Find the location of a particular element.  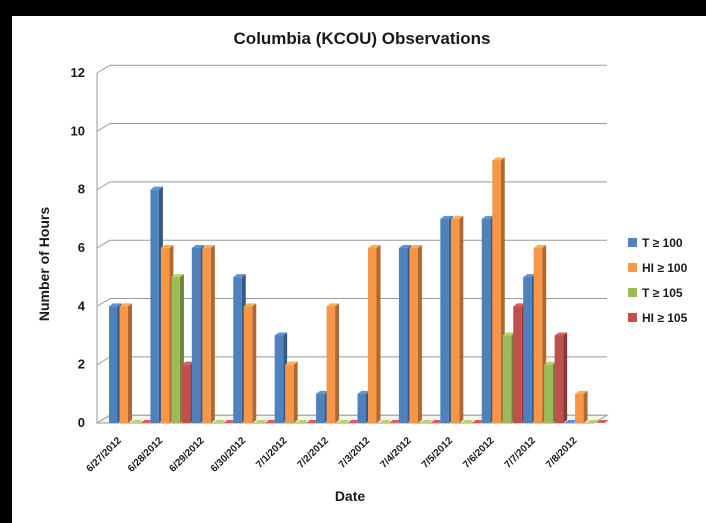

x-tick-label: 6/29/2012 is located at coordinates (187, 455).